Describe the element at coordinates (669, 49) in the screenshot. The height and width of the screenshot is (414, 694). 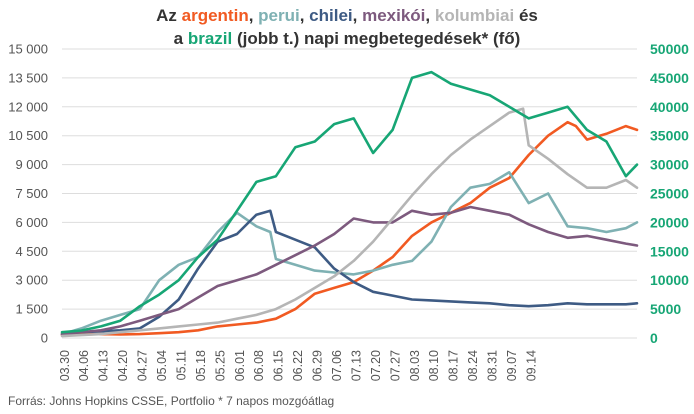
I see `y-right-tick-label: 50000` at that location.